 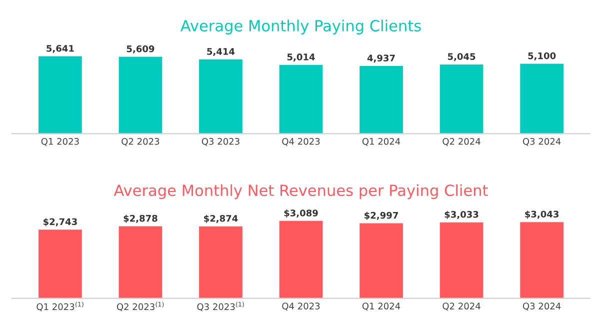 What do you see at coordinates (301, 213) in the screenshot?
I see `data-label: $3,089` at bounding box center [301, 213].